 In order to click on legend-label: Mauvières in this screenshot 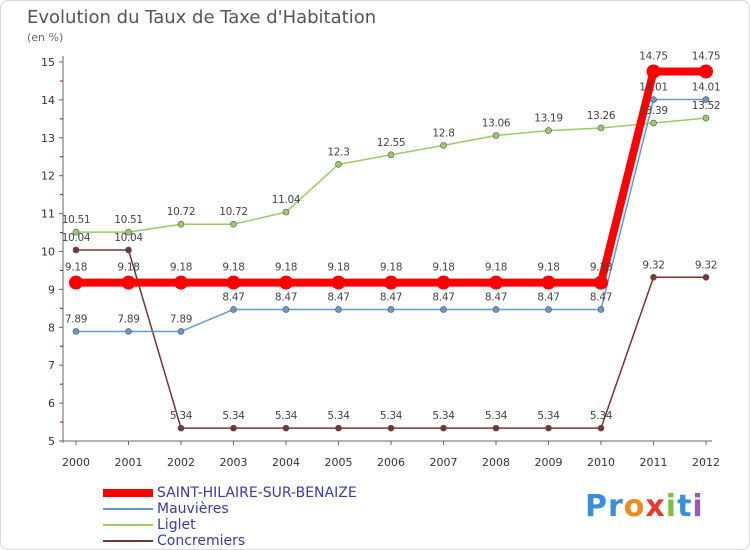, I will do `click(193, 509)`.